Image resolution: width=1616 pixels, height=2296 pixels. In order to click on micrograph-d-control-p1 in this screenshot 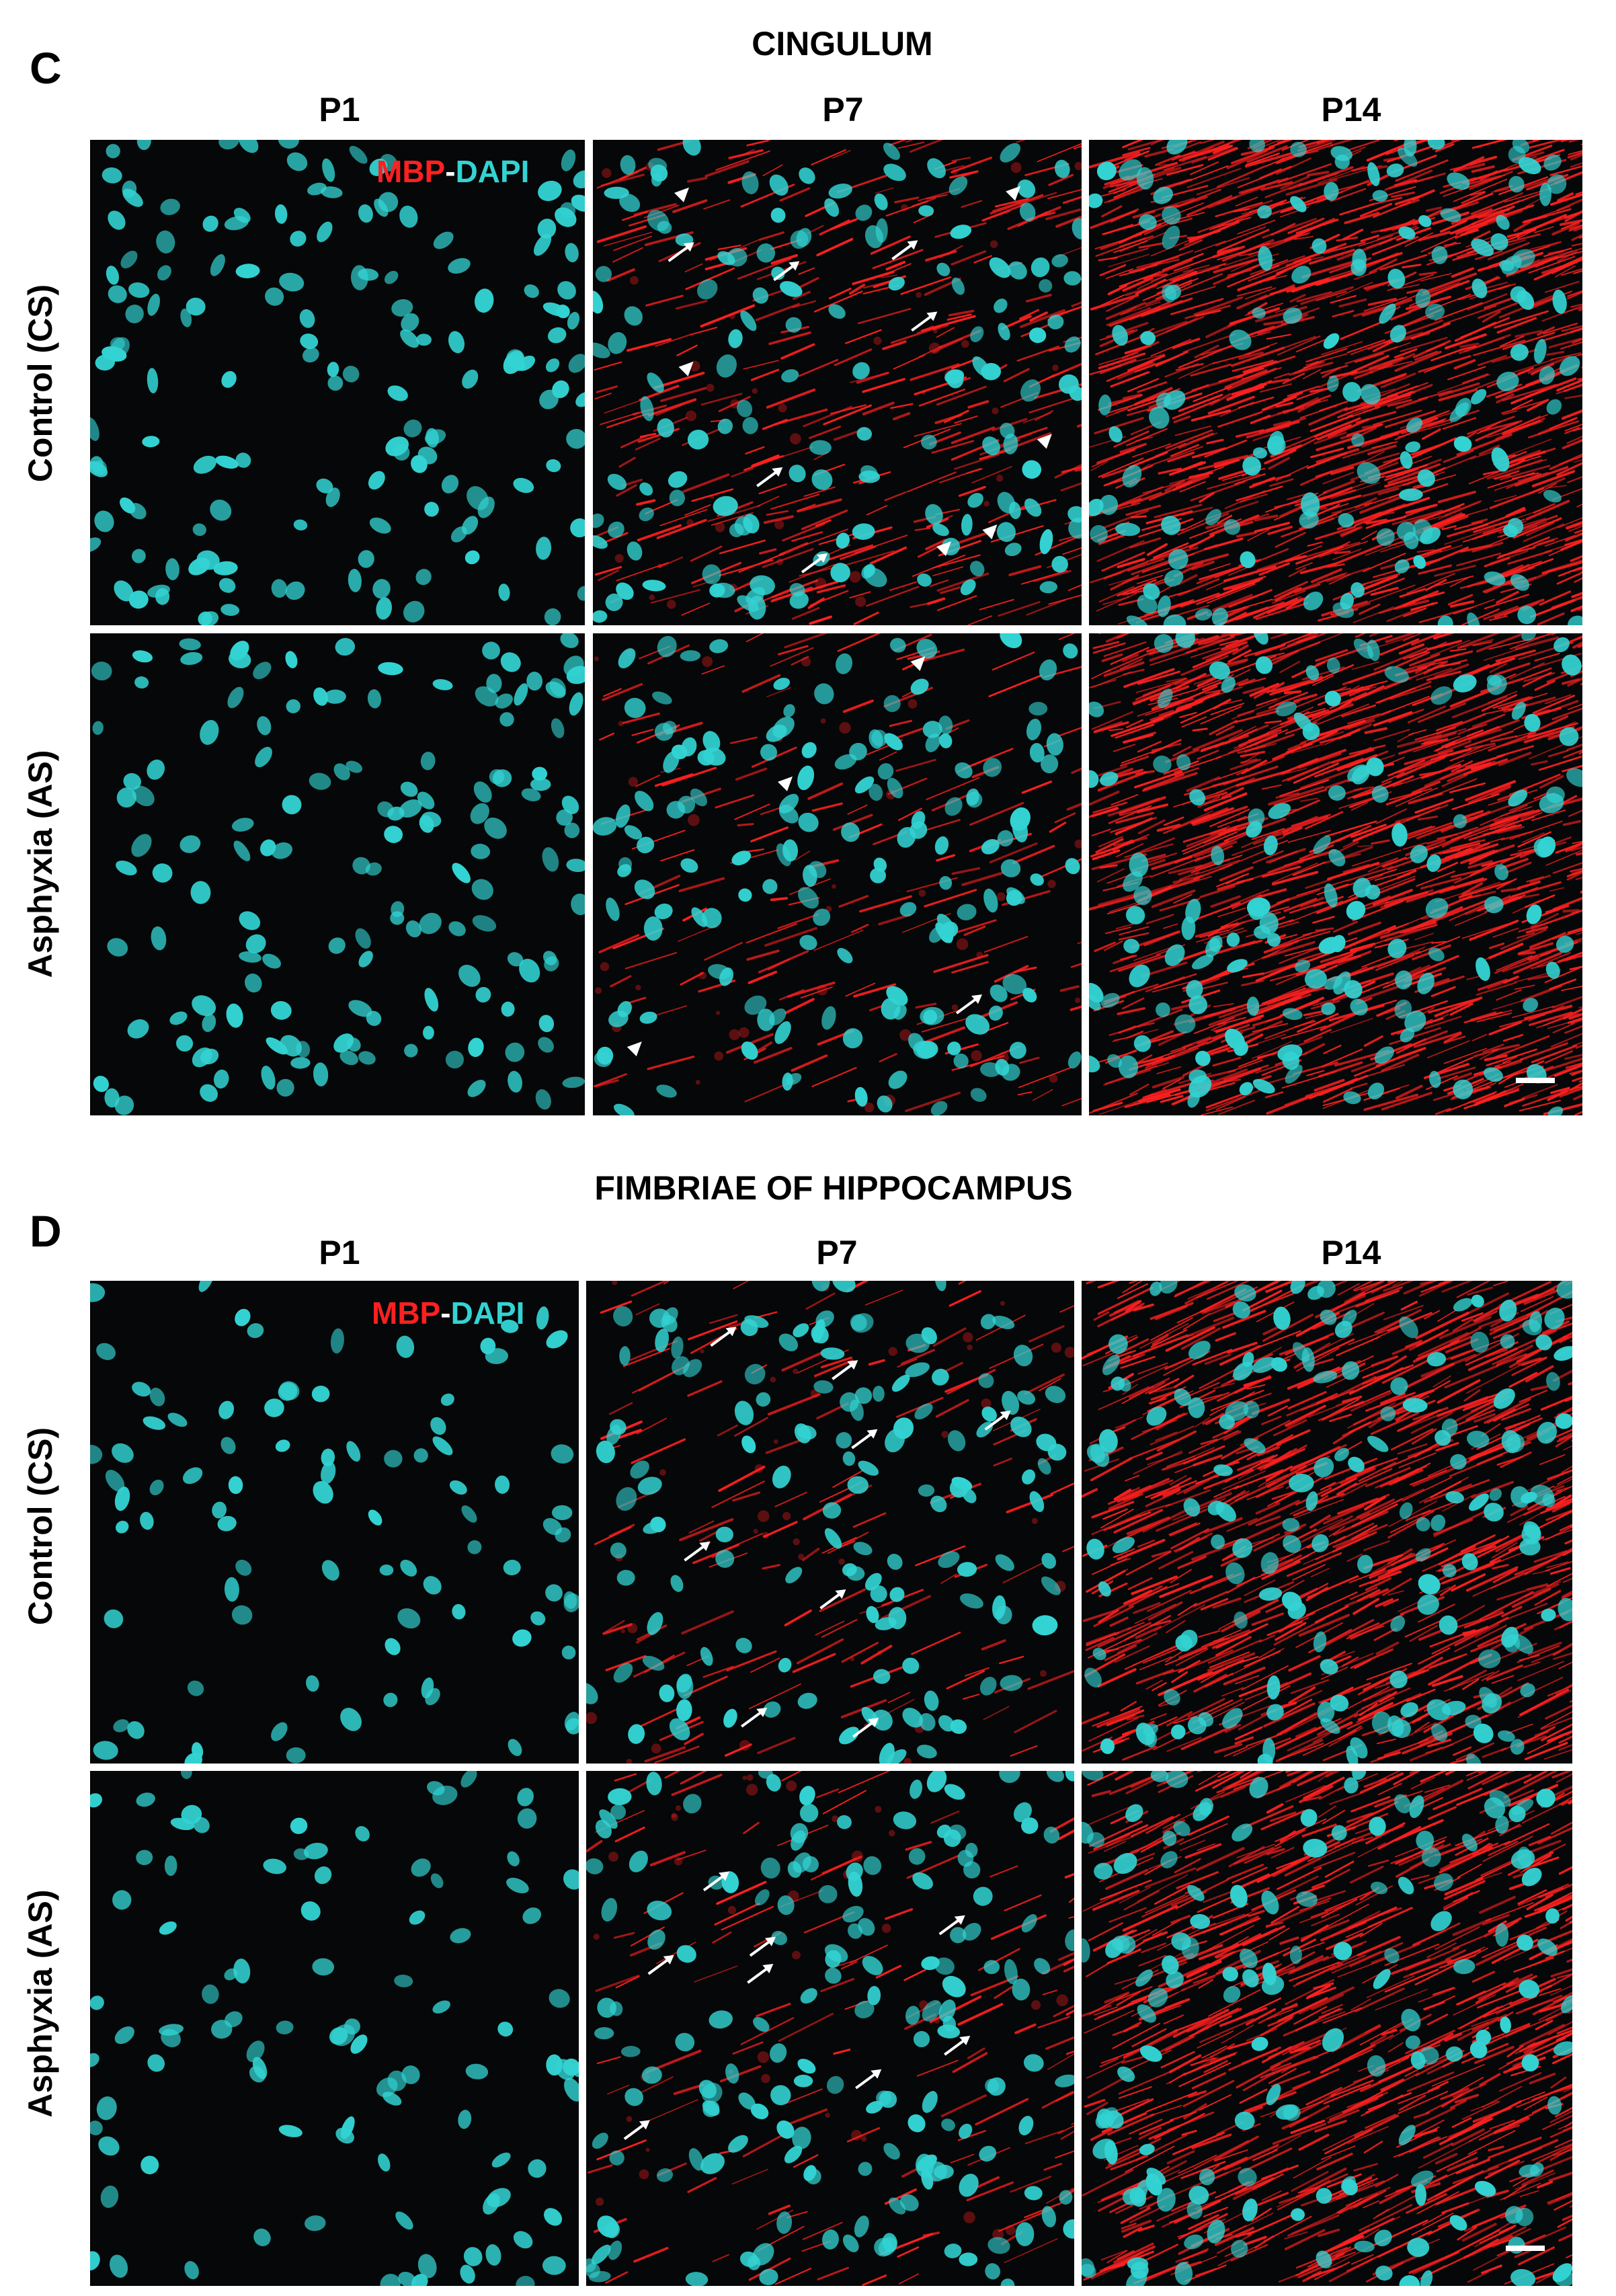, I will do `click(334, 1522)`.